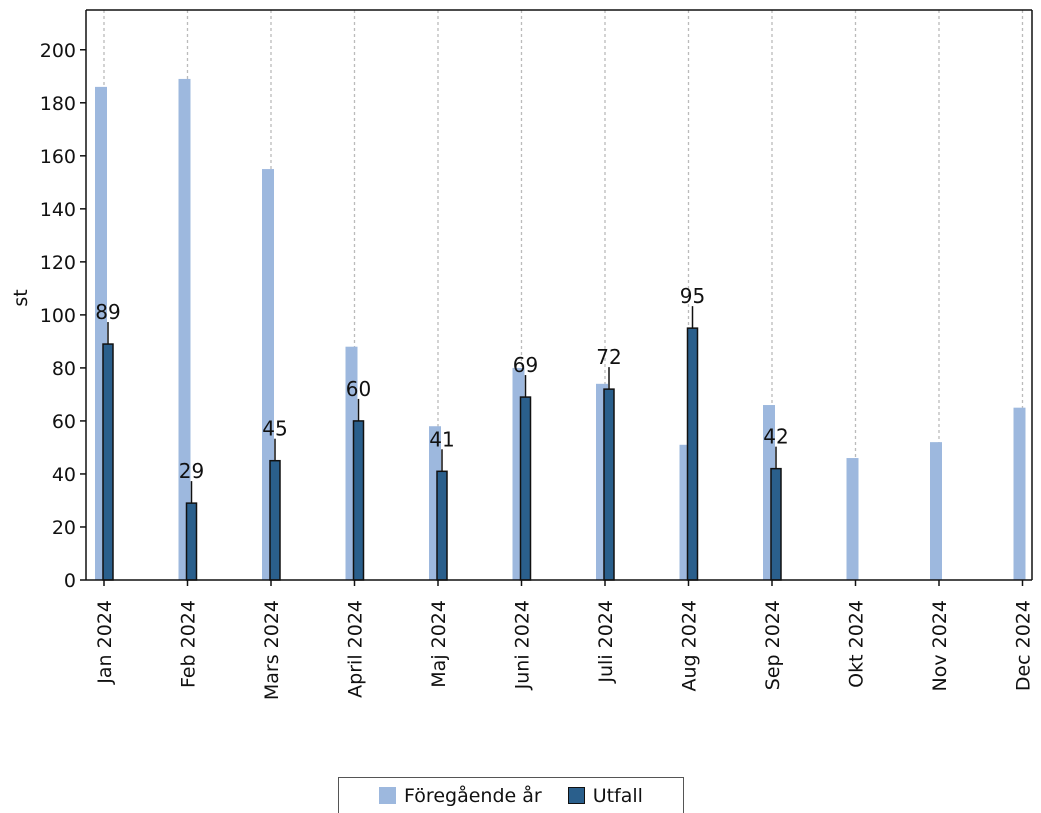 This screenshot has height=813, width=1041. I want to click on data-label: 95, so click(692, 296).